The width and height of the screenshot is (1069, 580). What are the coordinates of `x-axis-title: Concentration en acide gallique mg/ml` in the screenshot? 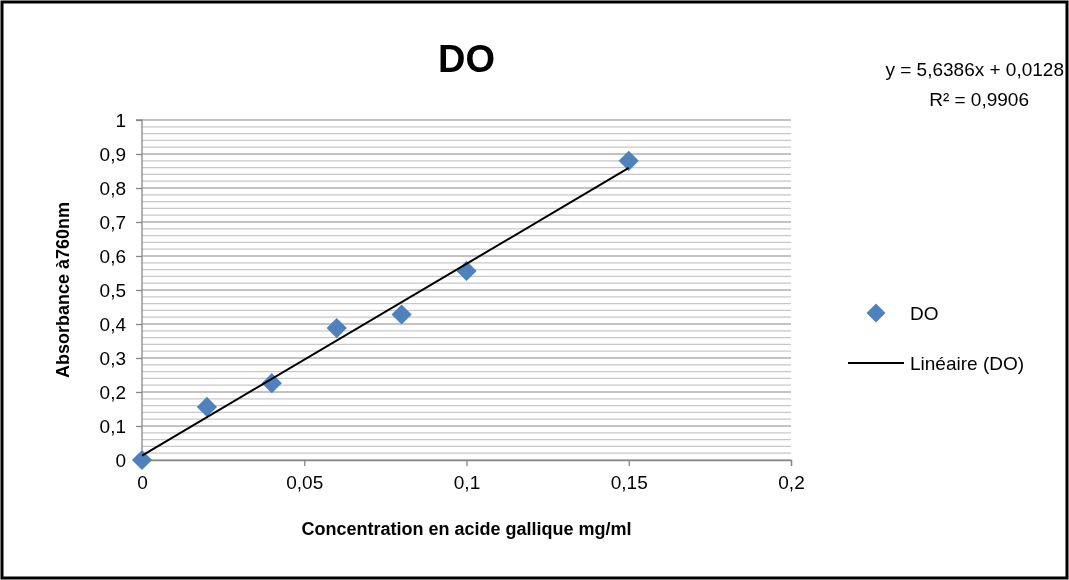 It's located at (466, 529).